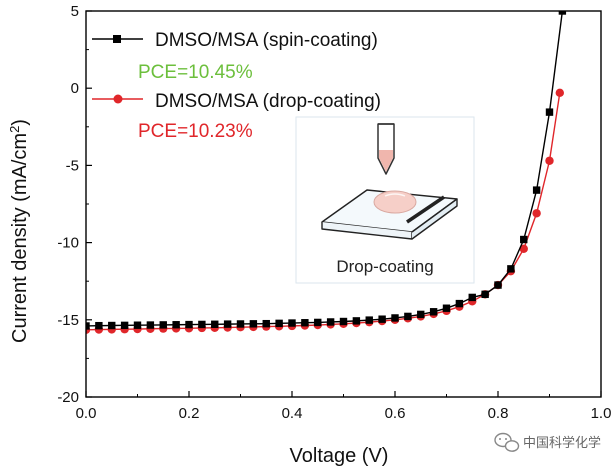 The width and height of the screenshot is (615, 469). I want to click on legend-label-spin: DMSO/MSA (spin-coating), so click(266, 40).